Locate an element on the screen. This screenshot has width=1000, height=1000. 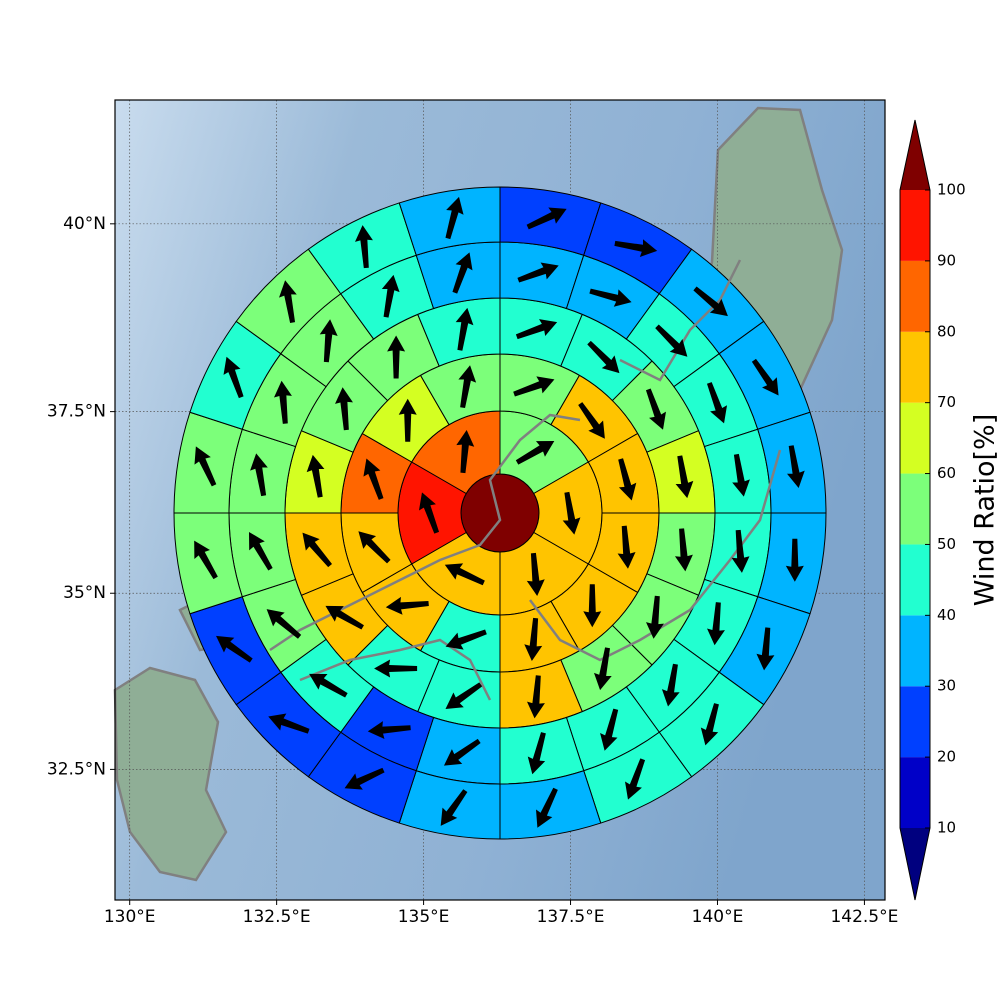
colorbar-label: Wind Ratio[%] is located at coordinates (985, 510).